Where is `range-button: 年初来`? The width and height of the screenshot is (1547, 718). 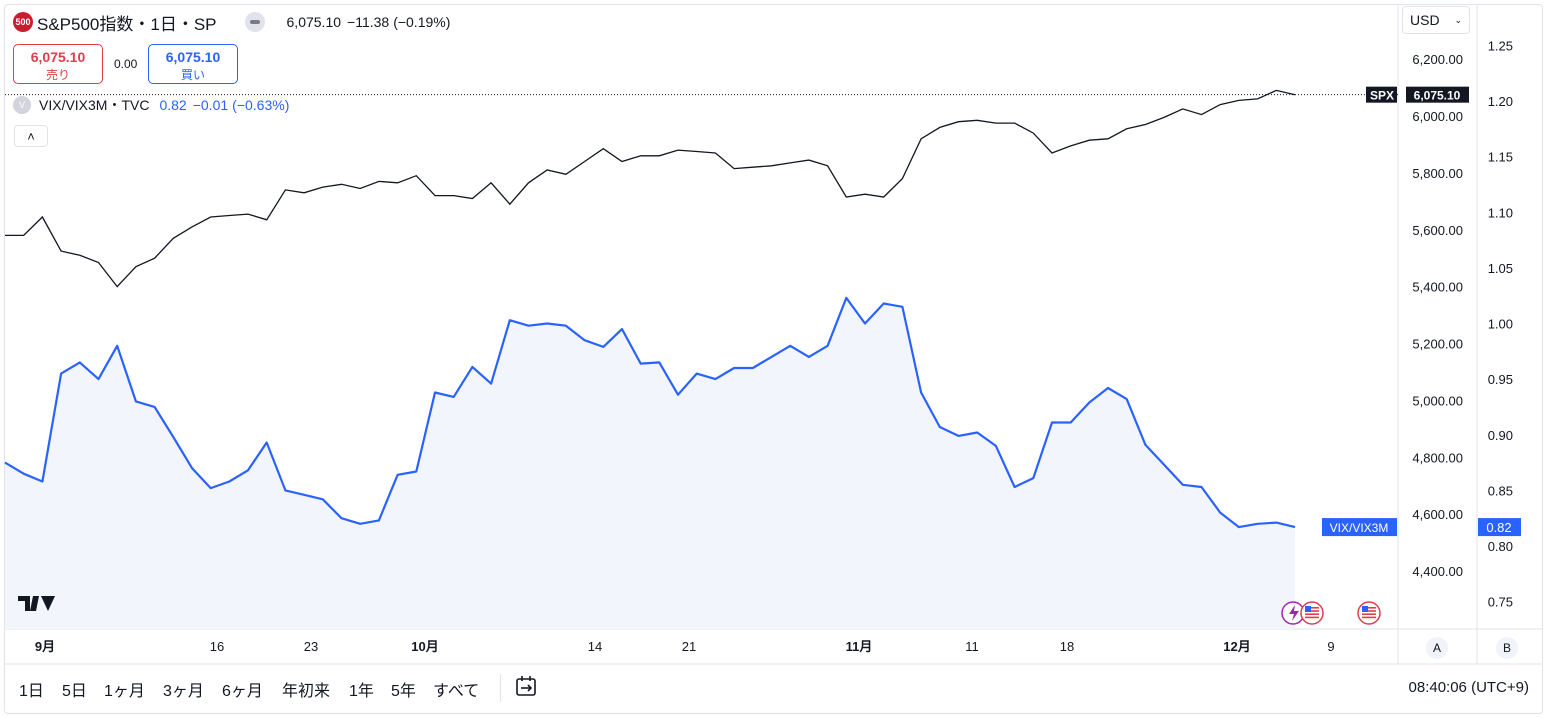 range-button: 年初来 is located at coordinates (306, 691).